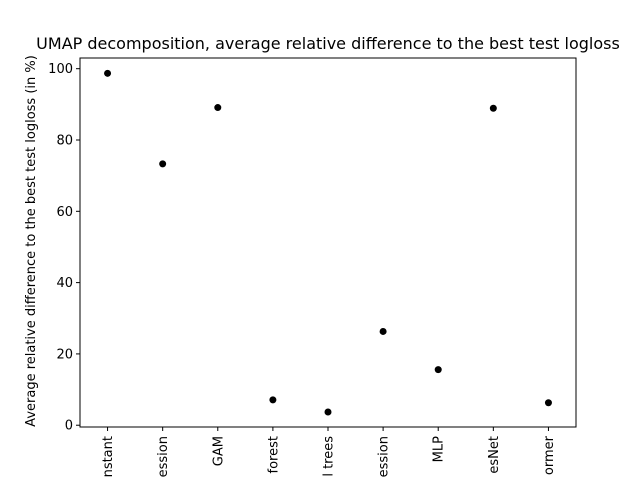 This screenshot has height=484, width=640. What do you see at coordinates (64, 212) in the screenshot?
I see `y-tick-label: 60` at bounding box center [64, 212].